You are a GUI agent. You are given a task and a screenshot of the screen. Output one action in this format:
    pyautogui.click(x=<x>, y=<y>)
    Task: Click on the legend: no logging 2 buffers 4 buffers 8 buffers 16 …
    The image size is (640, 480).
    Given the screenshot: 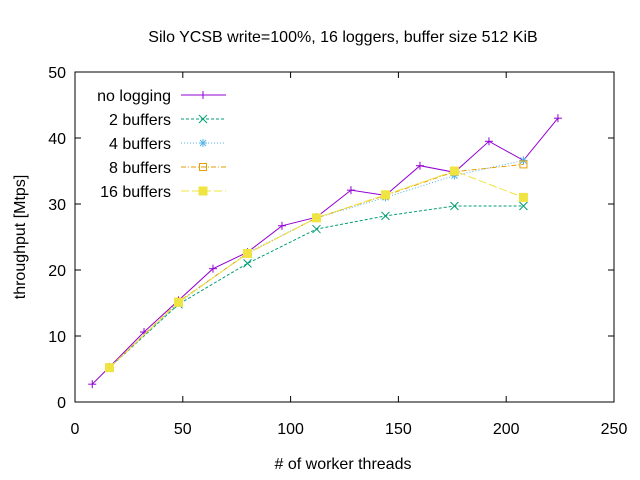 What is the action you would take?
    pyautogui.click(x=161, y=144)
    